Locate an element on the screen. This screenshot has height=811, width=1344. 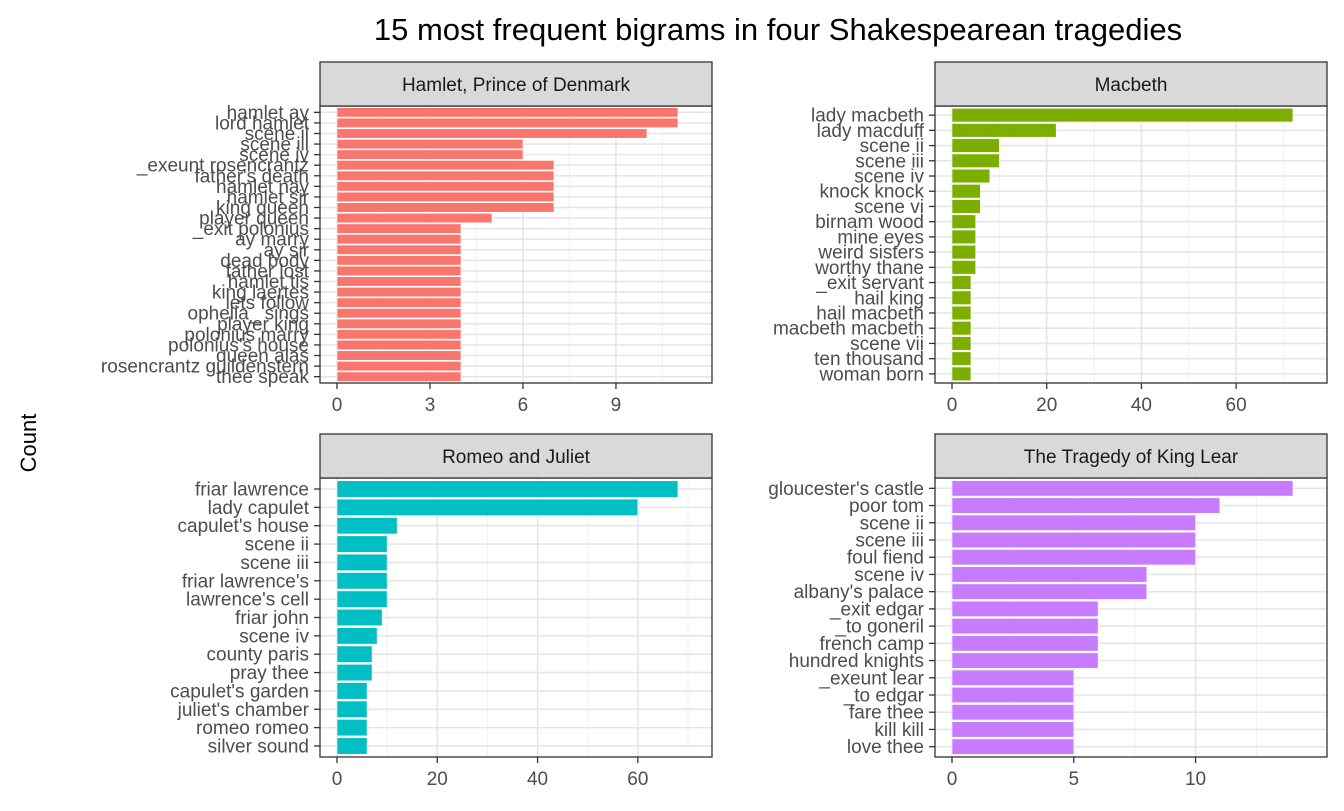
category-label: hamlet ay is located at coordinates (268, 113).